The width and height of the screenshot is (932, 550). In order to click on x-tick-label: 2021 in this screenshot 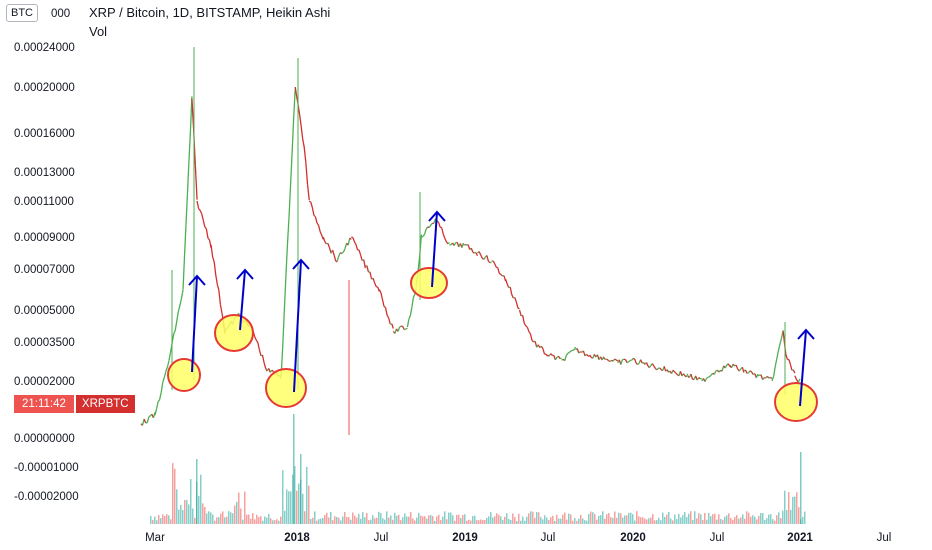, I will do `click(800, 538)`.